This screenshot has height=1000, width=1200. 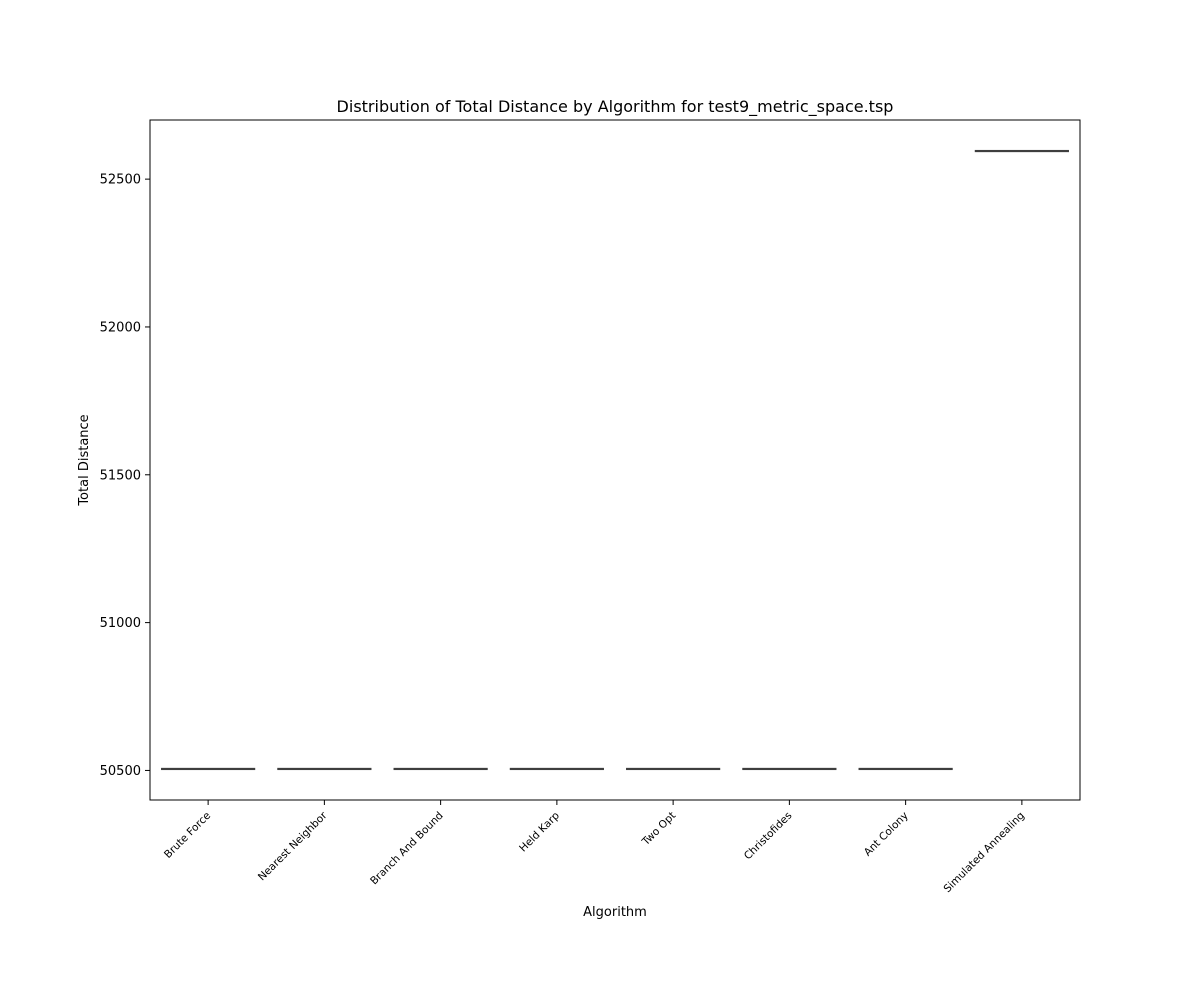 What do you see at coordinates (768, 836) in the screenshot?
I see `x-tick-label: Christofides` at bounding box center [768, 836].